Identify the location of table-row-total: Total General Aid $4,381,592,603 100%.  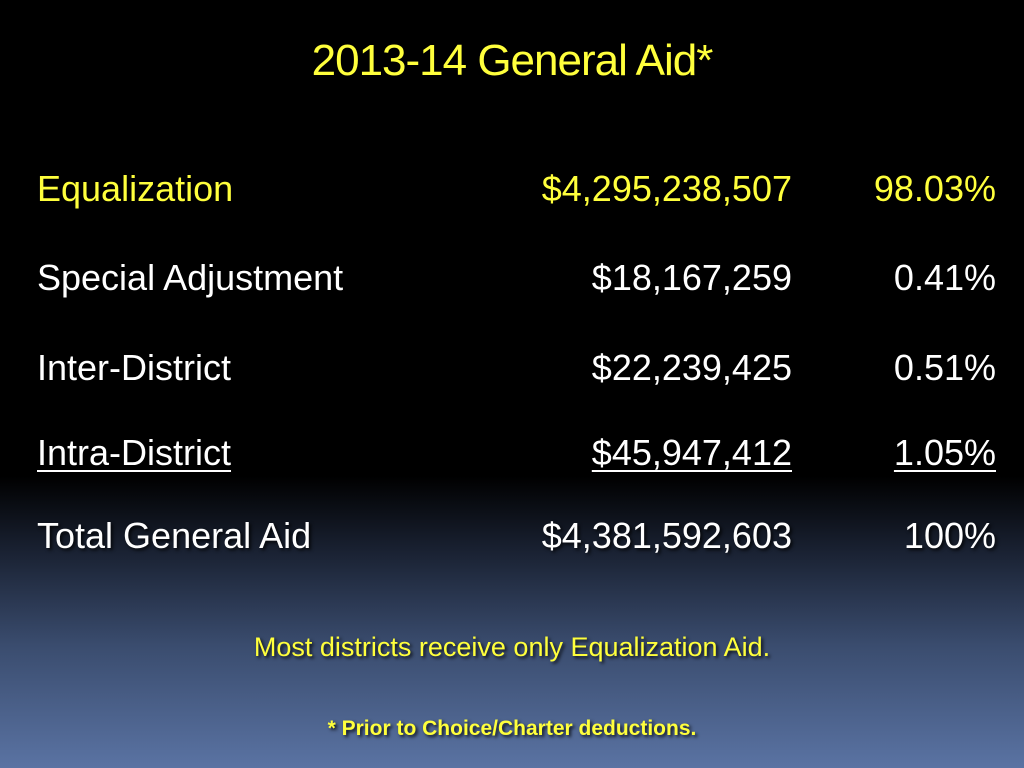
(512, 540).